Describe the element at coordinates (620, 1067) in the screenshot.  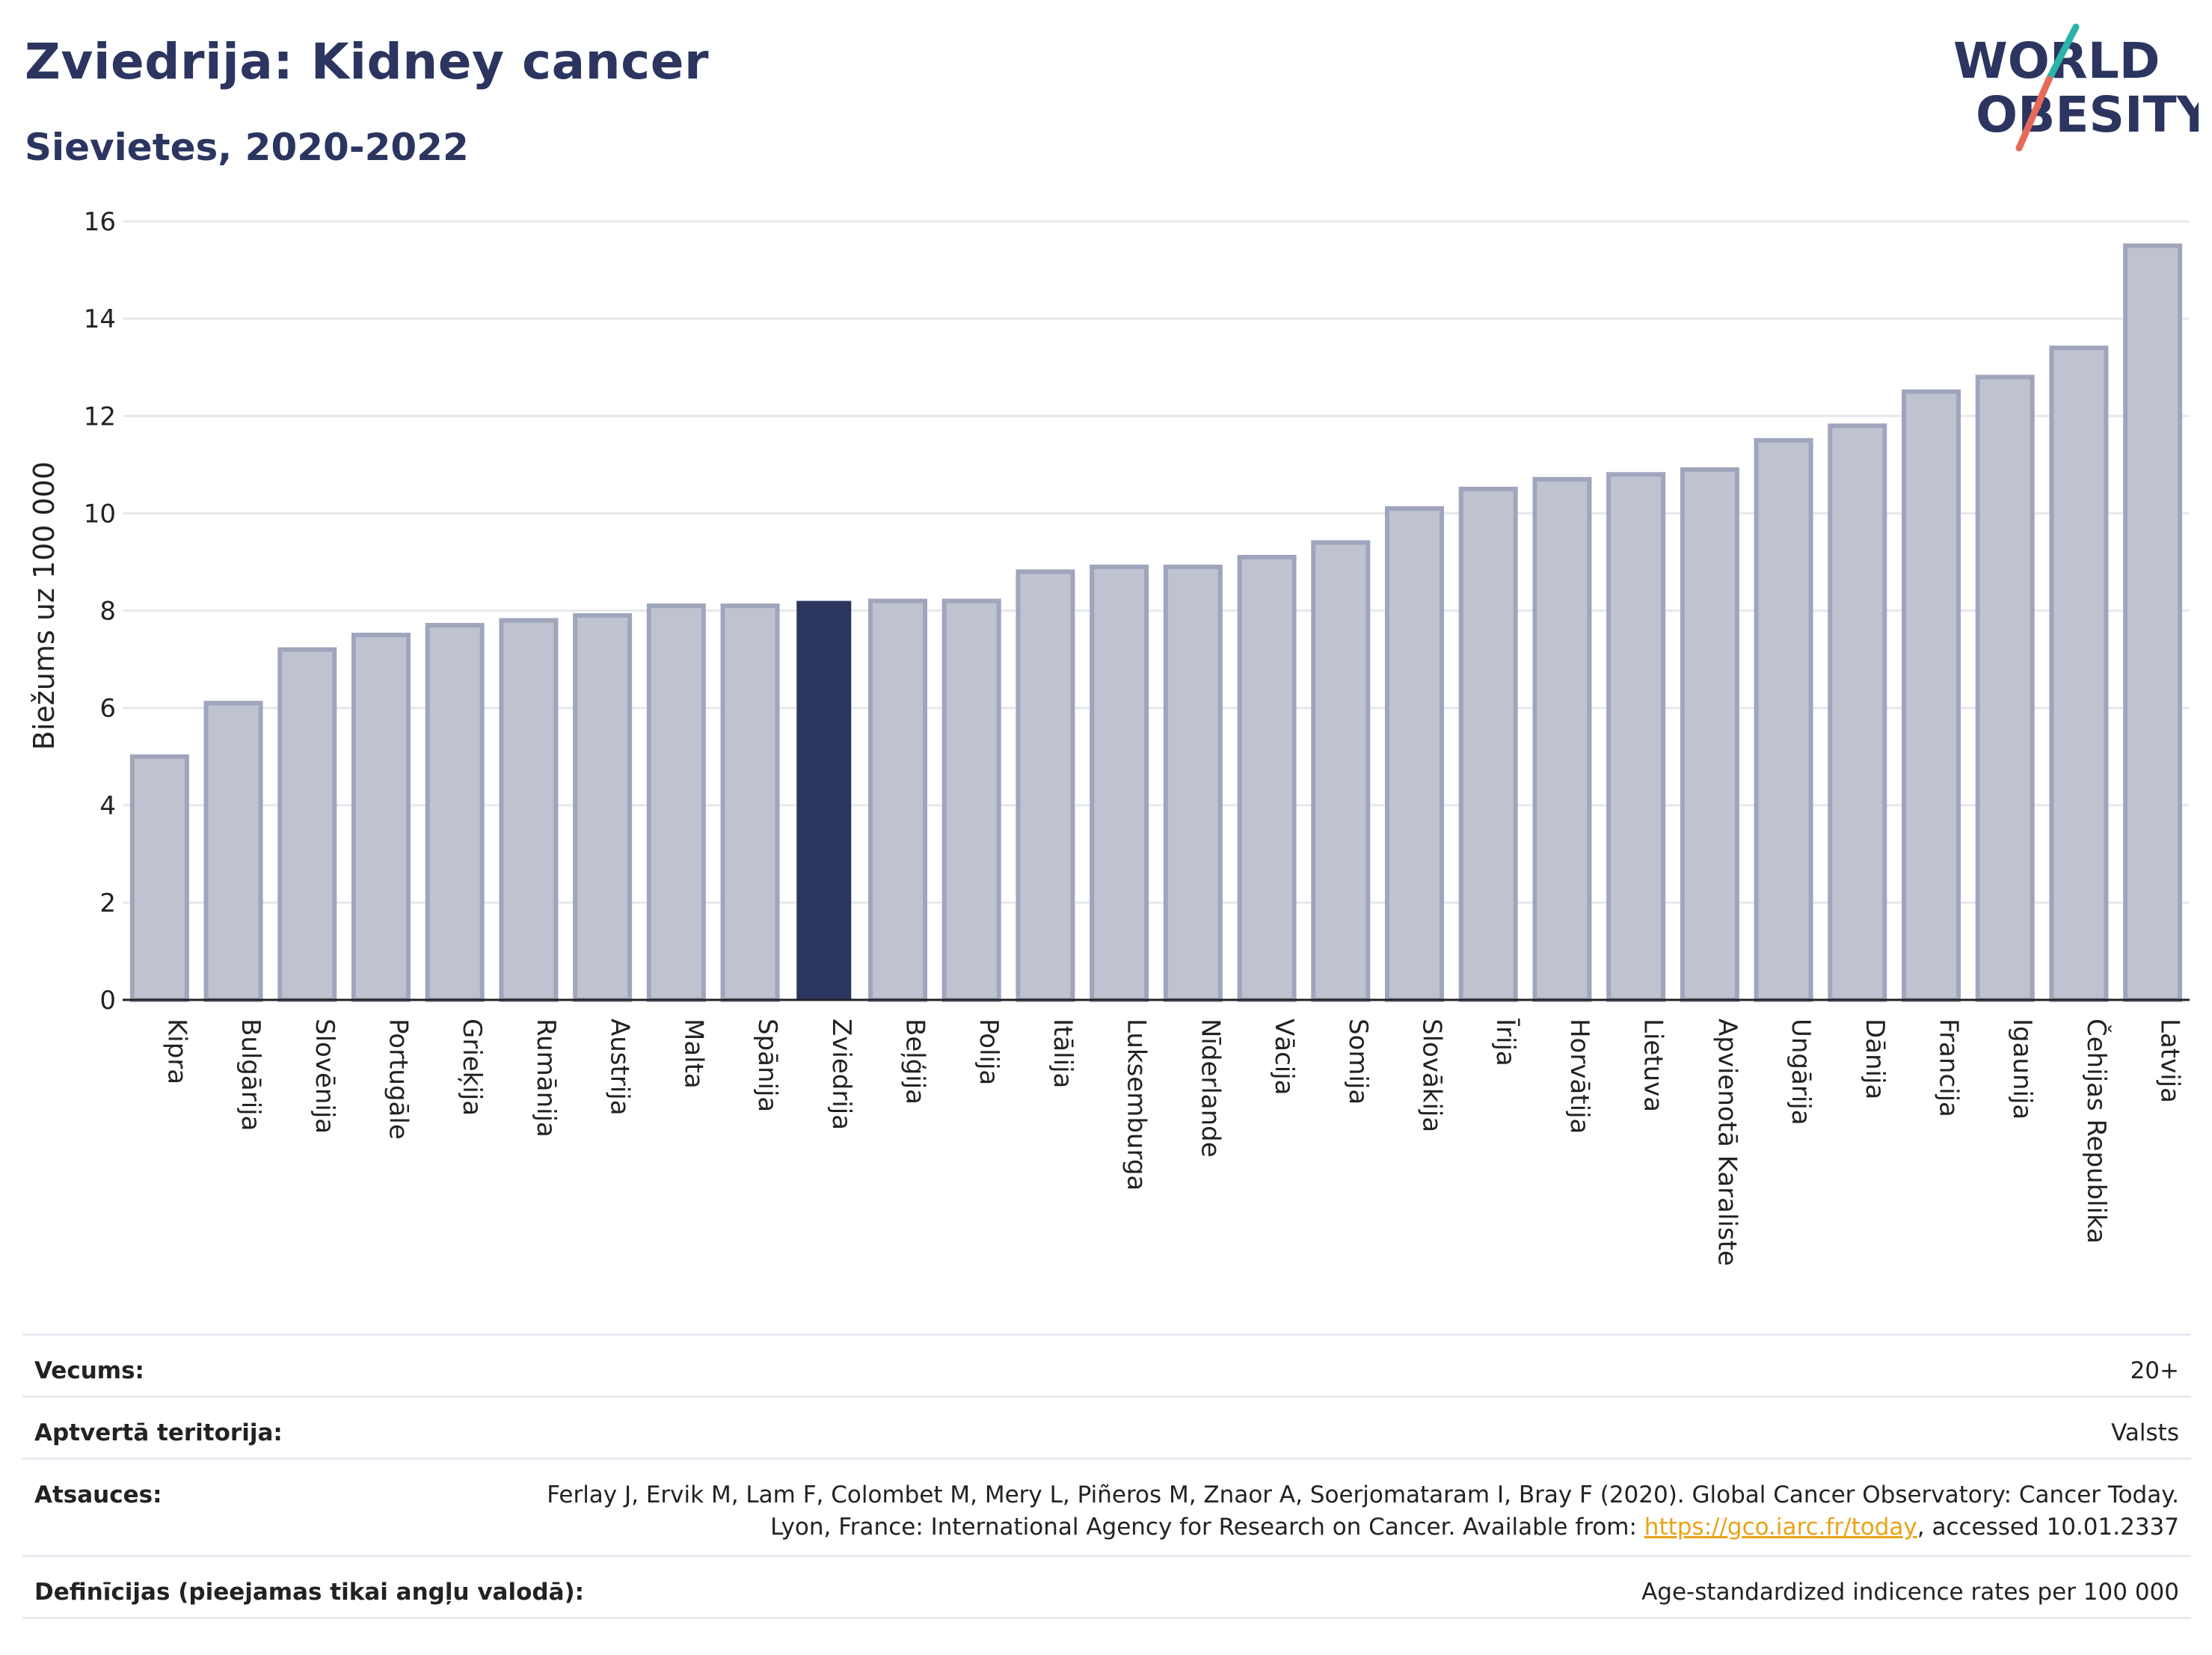
I see `x-tick-label: Austrija` at that location.